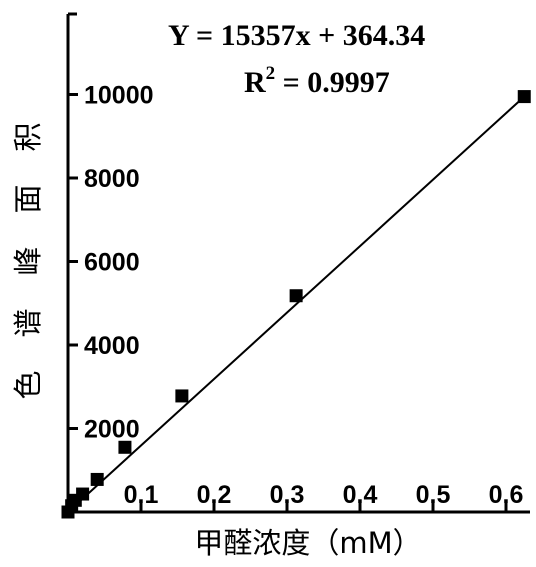 This screenshot has height=567, width=536. What do you see at coordinates (141, 495) in the screenshot?
I see `x-tick-label: 0.1` at bounding box center [141, 495].